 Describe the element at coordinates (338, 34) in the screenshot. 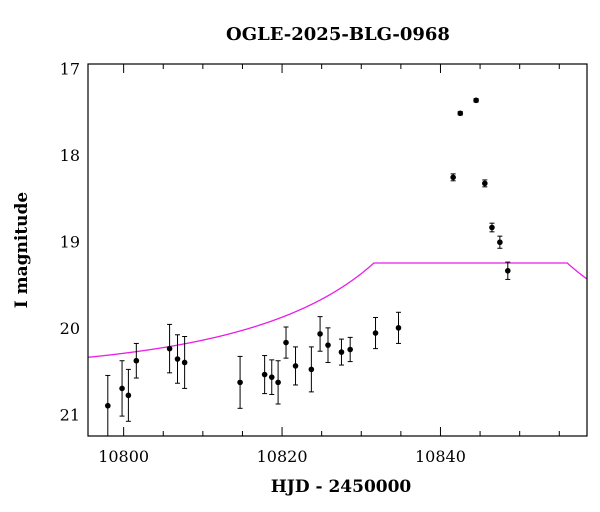

I see `chart-title: OGLE-2025-BLG-0968` at that location.